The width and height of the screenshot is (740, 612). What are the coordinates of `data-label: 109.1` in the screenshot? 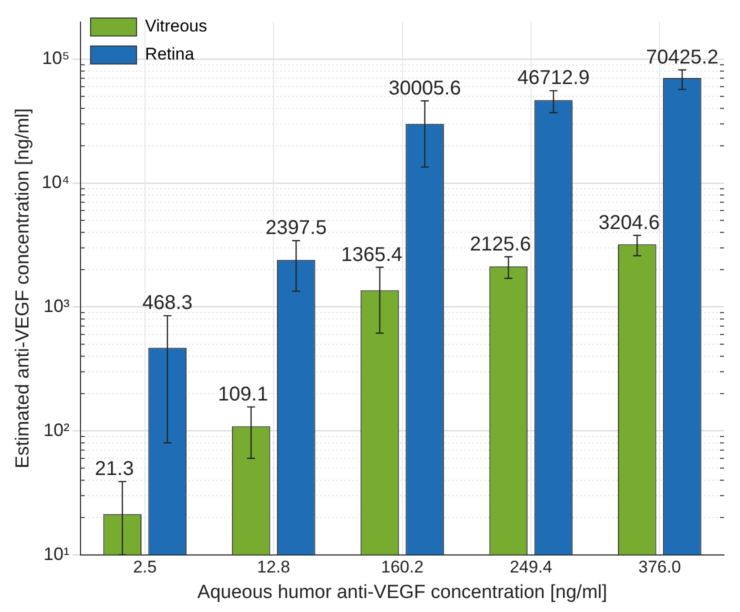 It's located at (243, 394).